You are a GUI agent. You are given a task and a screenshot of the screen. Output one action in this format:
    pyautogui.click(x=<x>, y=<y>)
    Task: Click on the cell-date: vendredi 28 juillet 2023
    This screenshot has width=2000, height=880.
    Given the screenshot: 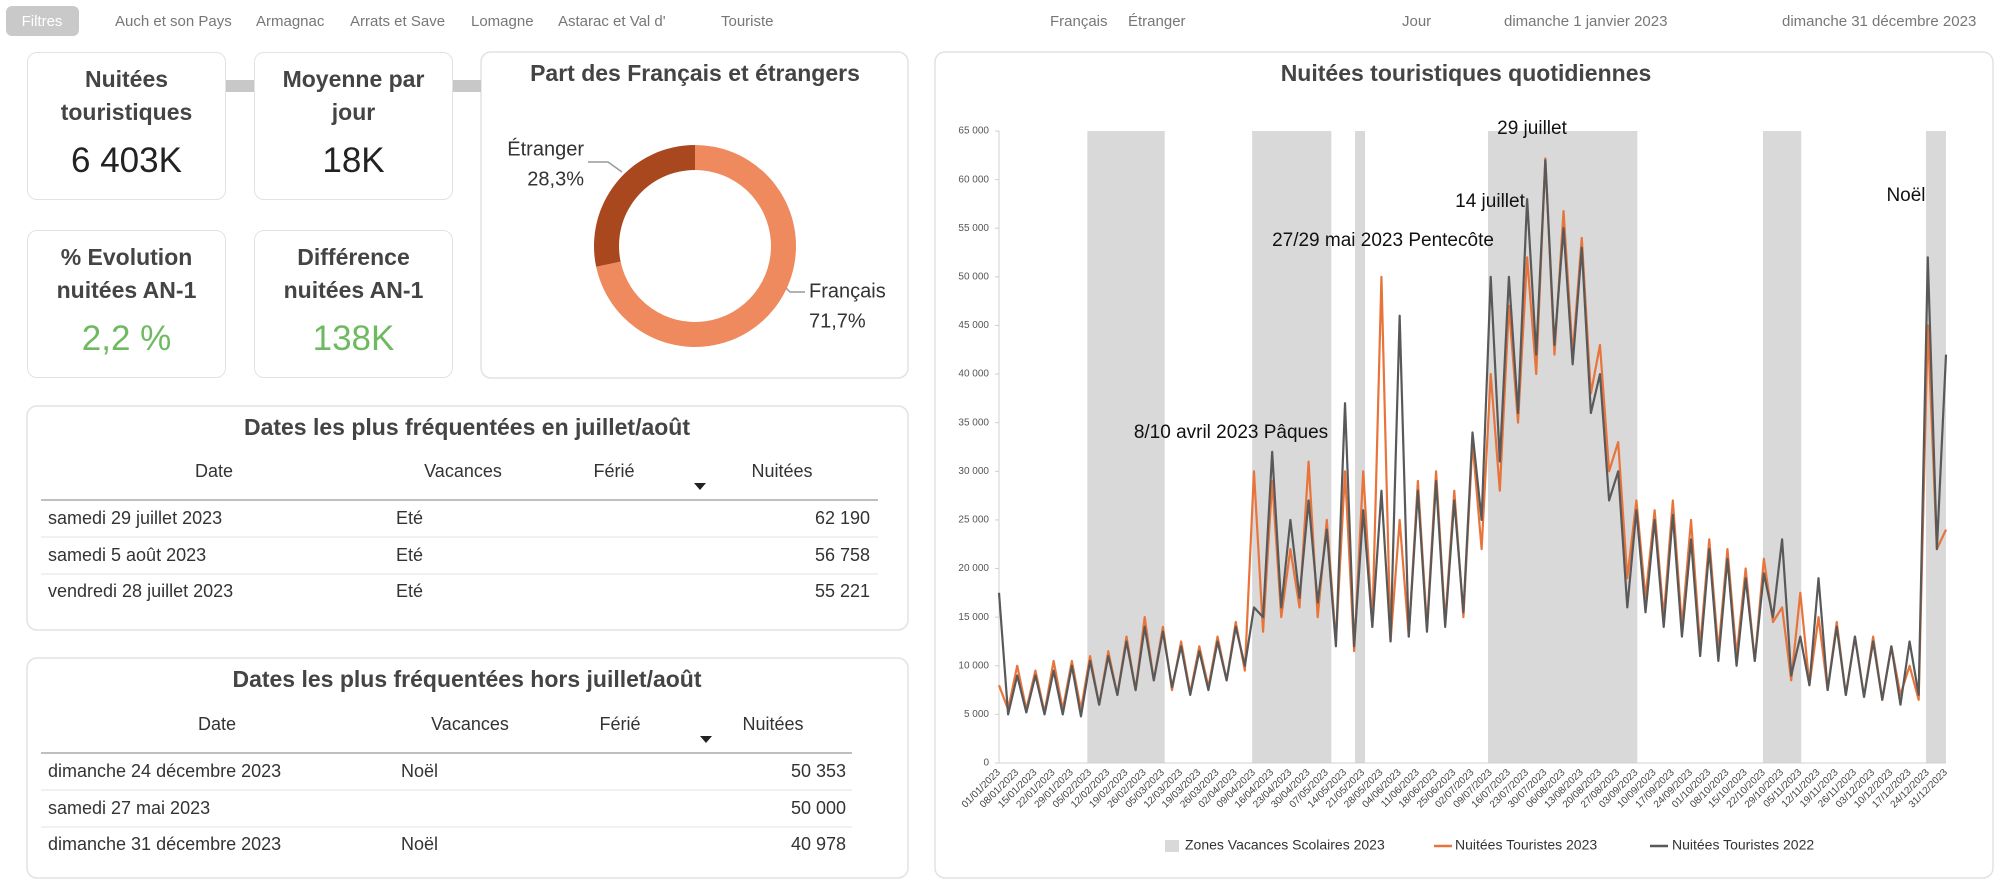 What is the action you would take?
    pyautogui.click(x=140, y=591)
    